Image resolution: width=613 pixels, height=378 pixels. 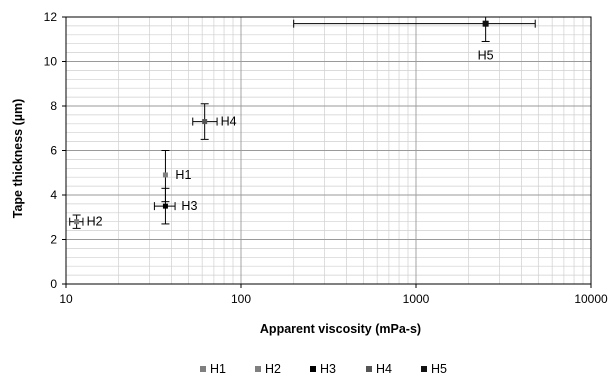 What do you see at coordinates (86, 221) in the screenshot?
I see `series-h2: H2` at bounding box center [86, 221].